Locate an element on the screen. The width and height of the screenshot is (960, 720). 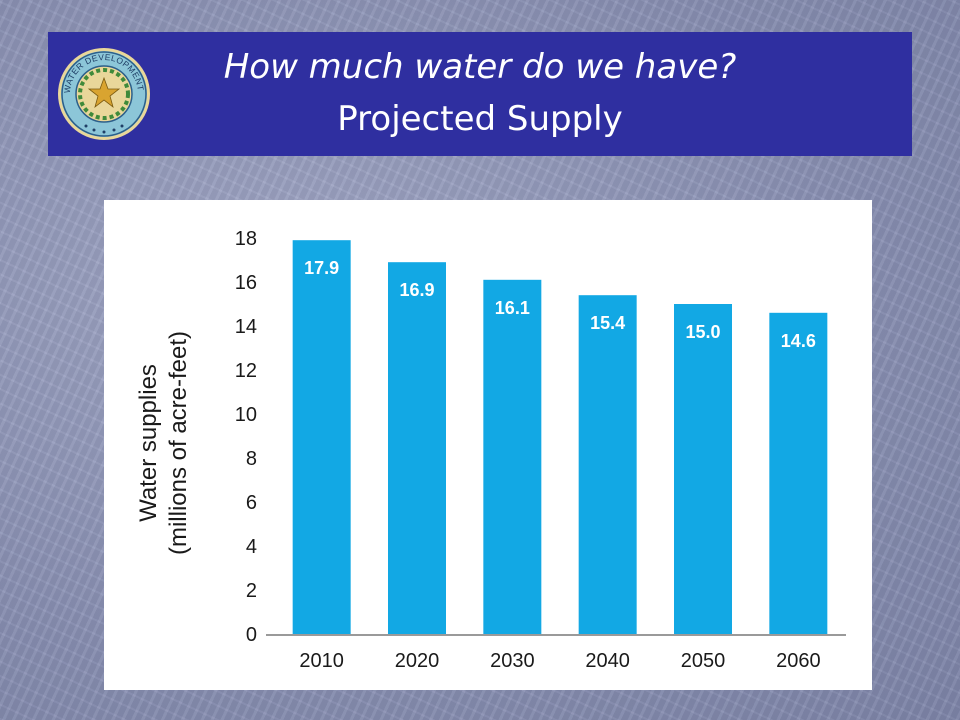
x-tick-label: 2020 is located at coordinates (417, 661).